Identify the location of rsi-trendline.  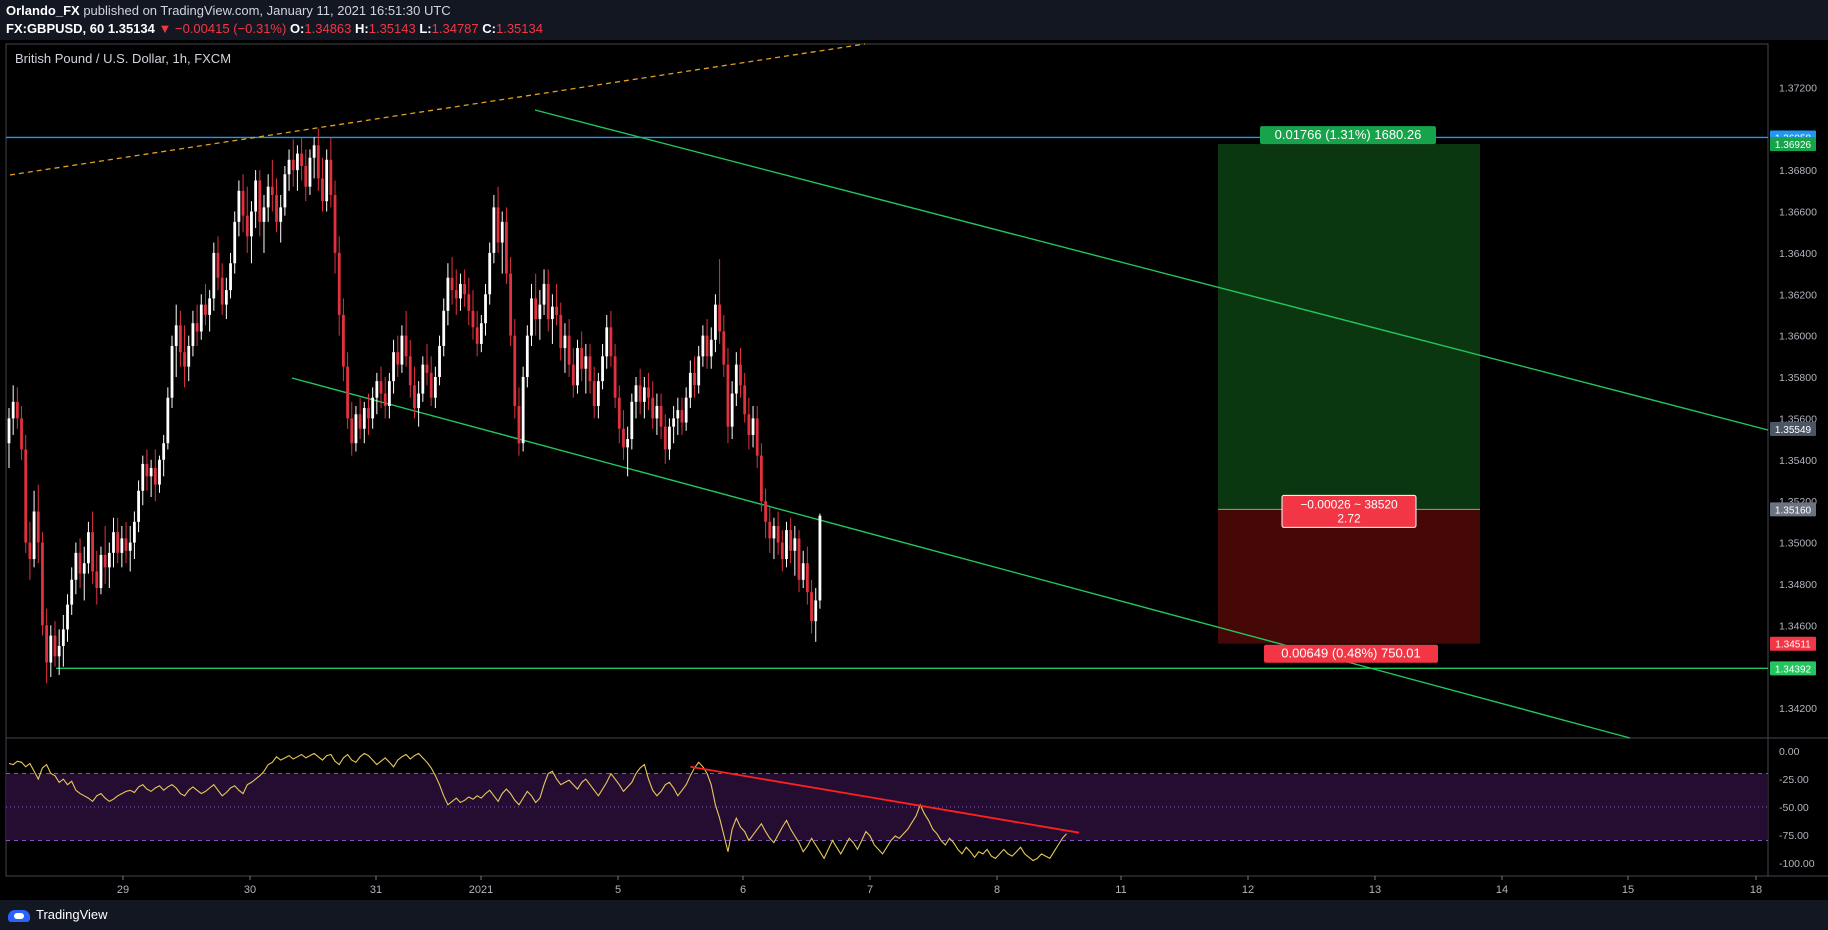
(885, 799).